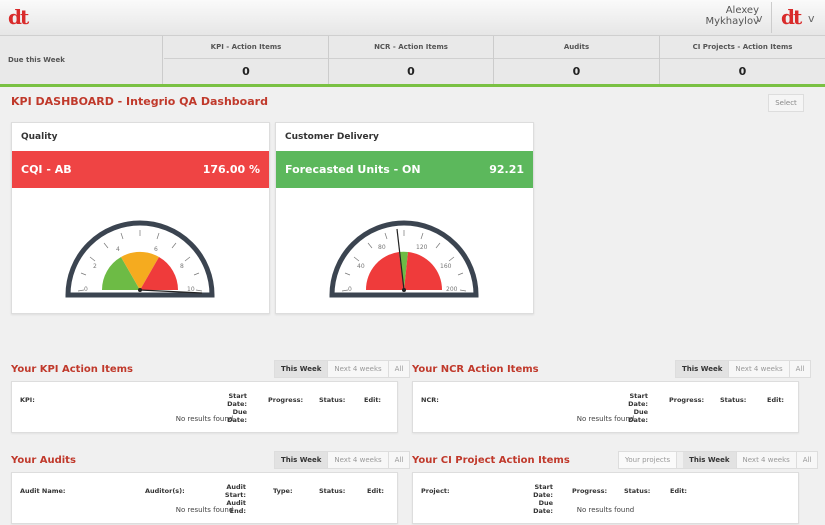 This screenshot has width=825, height=525. What do you see at coordinates (235, 491) in the screenshot?
I see `col-header-audit-start: Audit Start:` at bounding box center [235, 491].